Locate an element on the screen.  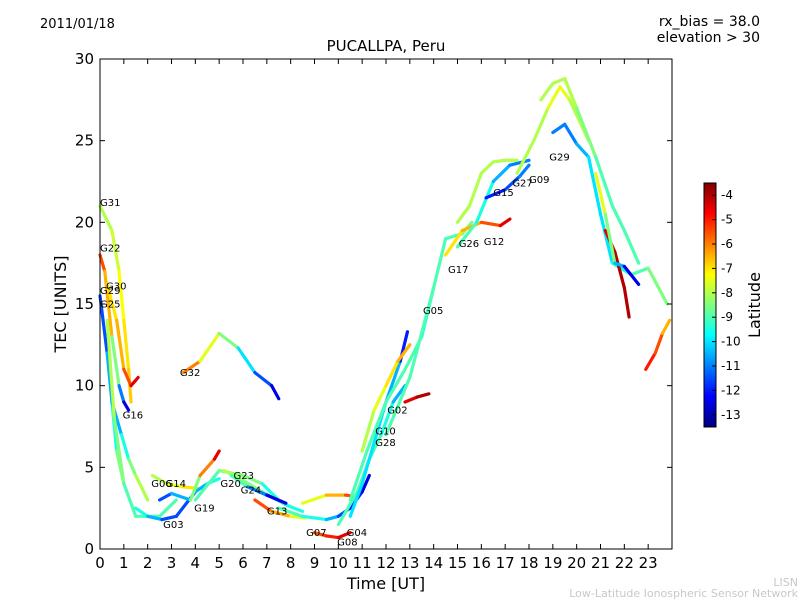
colorbar-label: Latitude is located at coordinates (754, 305).